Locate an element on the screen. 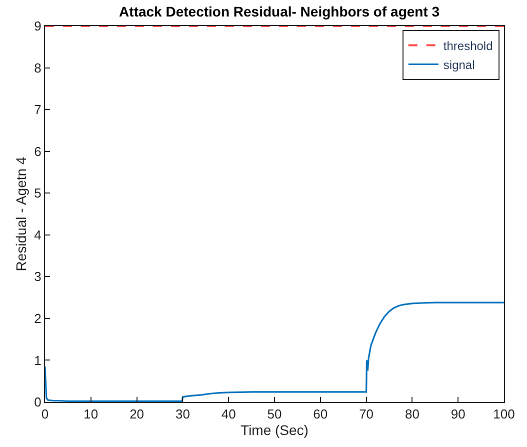  y-tick-label: 0 is located at coordinates (38, 402).